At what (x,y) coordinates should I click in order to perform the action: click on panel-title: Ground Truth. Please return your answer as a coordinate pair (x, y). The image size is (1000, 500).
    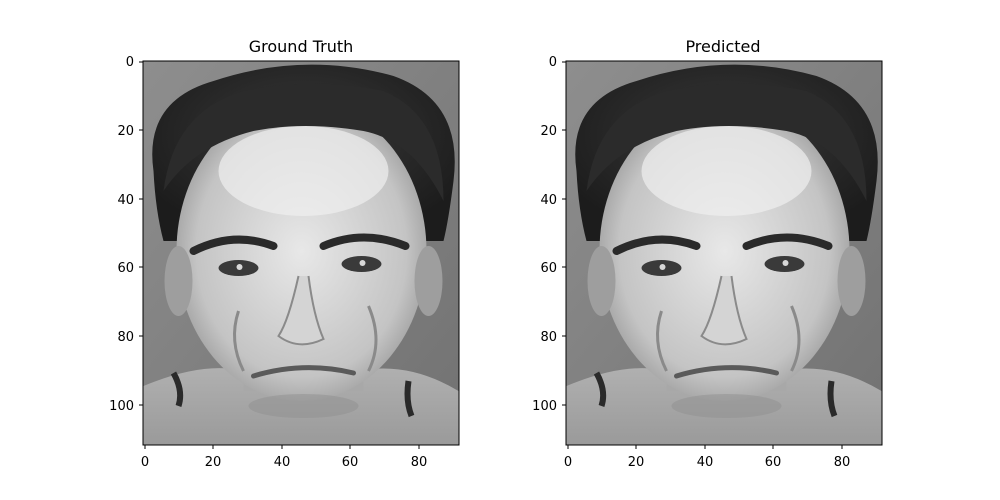
    Looking at the image, I should click on (301, 46).